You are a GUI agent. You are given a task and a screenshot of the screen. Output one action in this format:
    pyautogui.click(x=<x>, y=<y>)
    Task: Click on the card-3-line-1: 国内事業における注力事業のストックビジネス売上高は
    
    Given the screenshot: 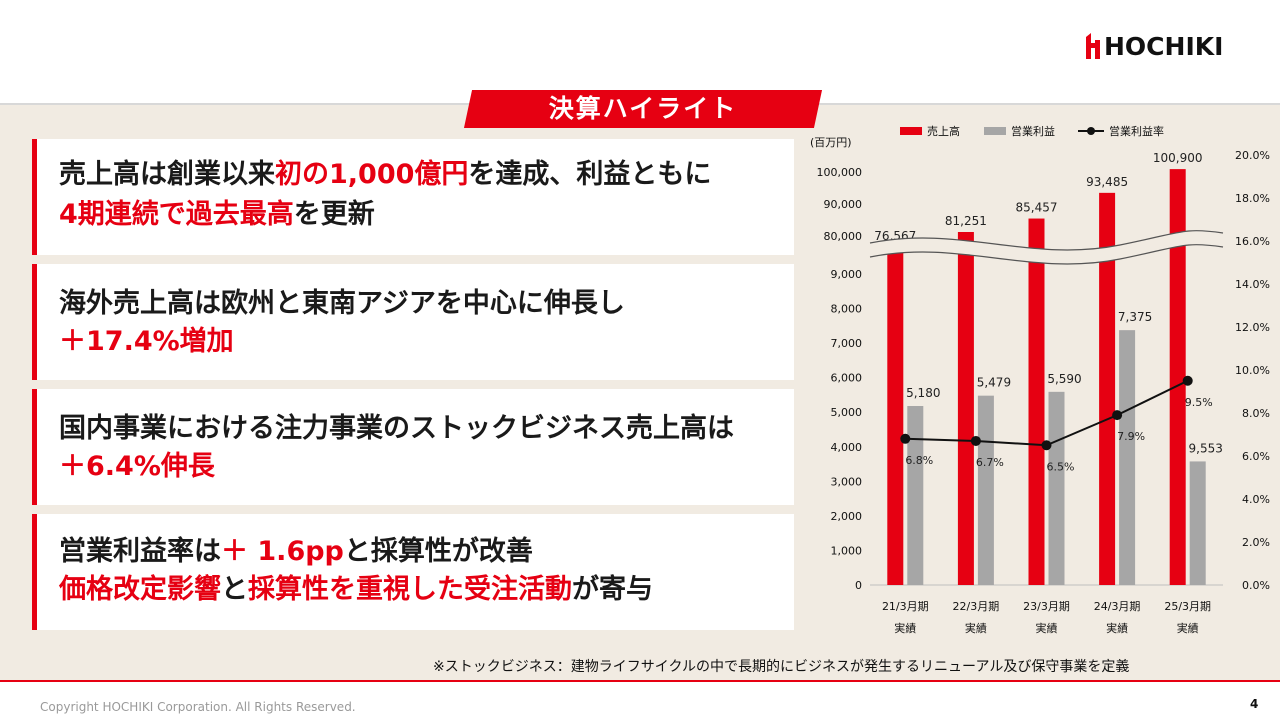 What is the action you would take?
    pyautogui.click(x=396, y=429)
    